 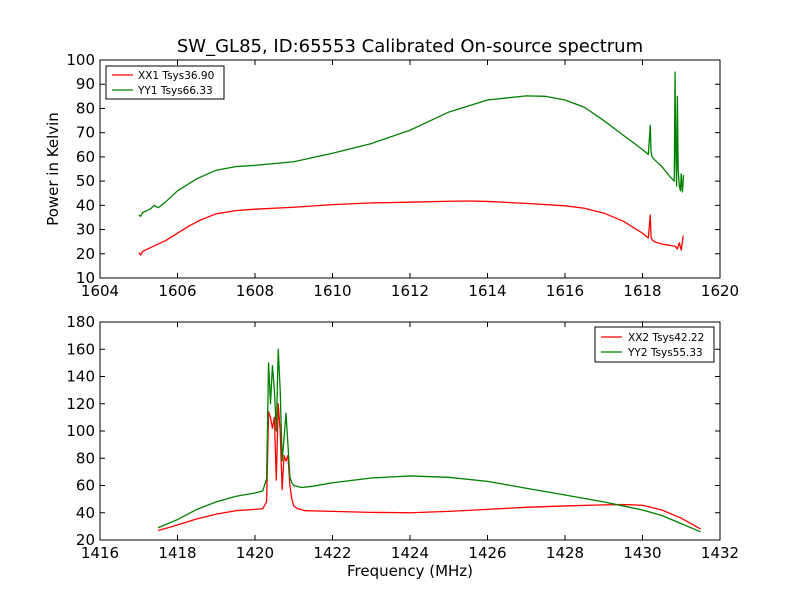 I want to click on top-x-tick-label: 1620, so click(x=720, y=291).